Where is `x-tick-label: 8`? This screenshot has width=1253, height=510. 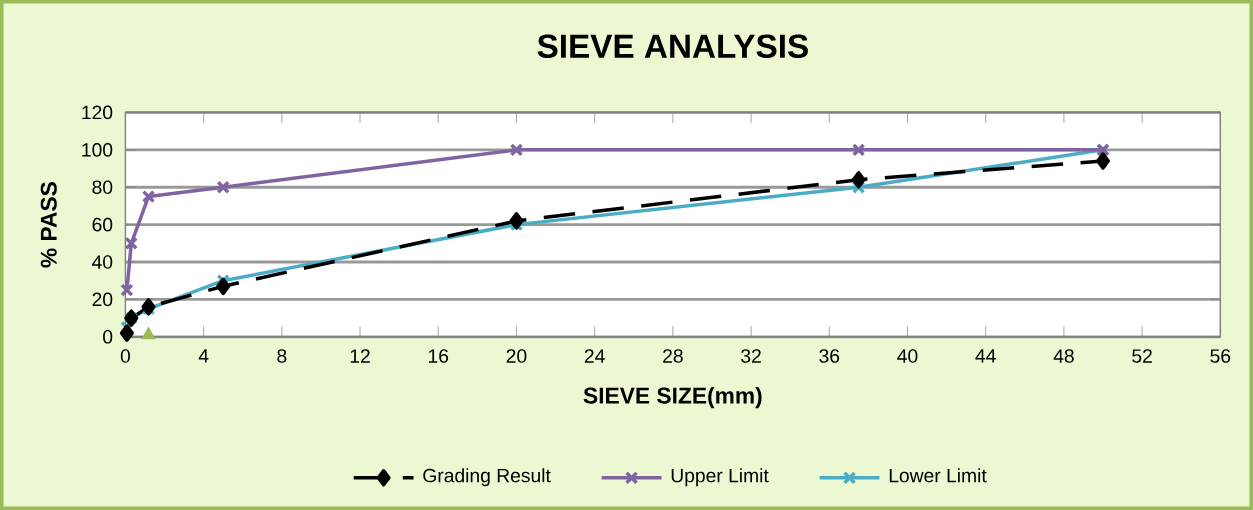
x-tick-label: 8 is located at coordinates (282, 356).